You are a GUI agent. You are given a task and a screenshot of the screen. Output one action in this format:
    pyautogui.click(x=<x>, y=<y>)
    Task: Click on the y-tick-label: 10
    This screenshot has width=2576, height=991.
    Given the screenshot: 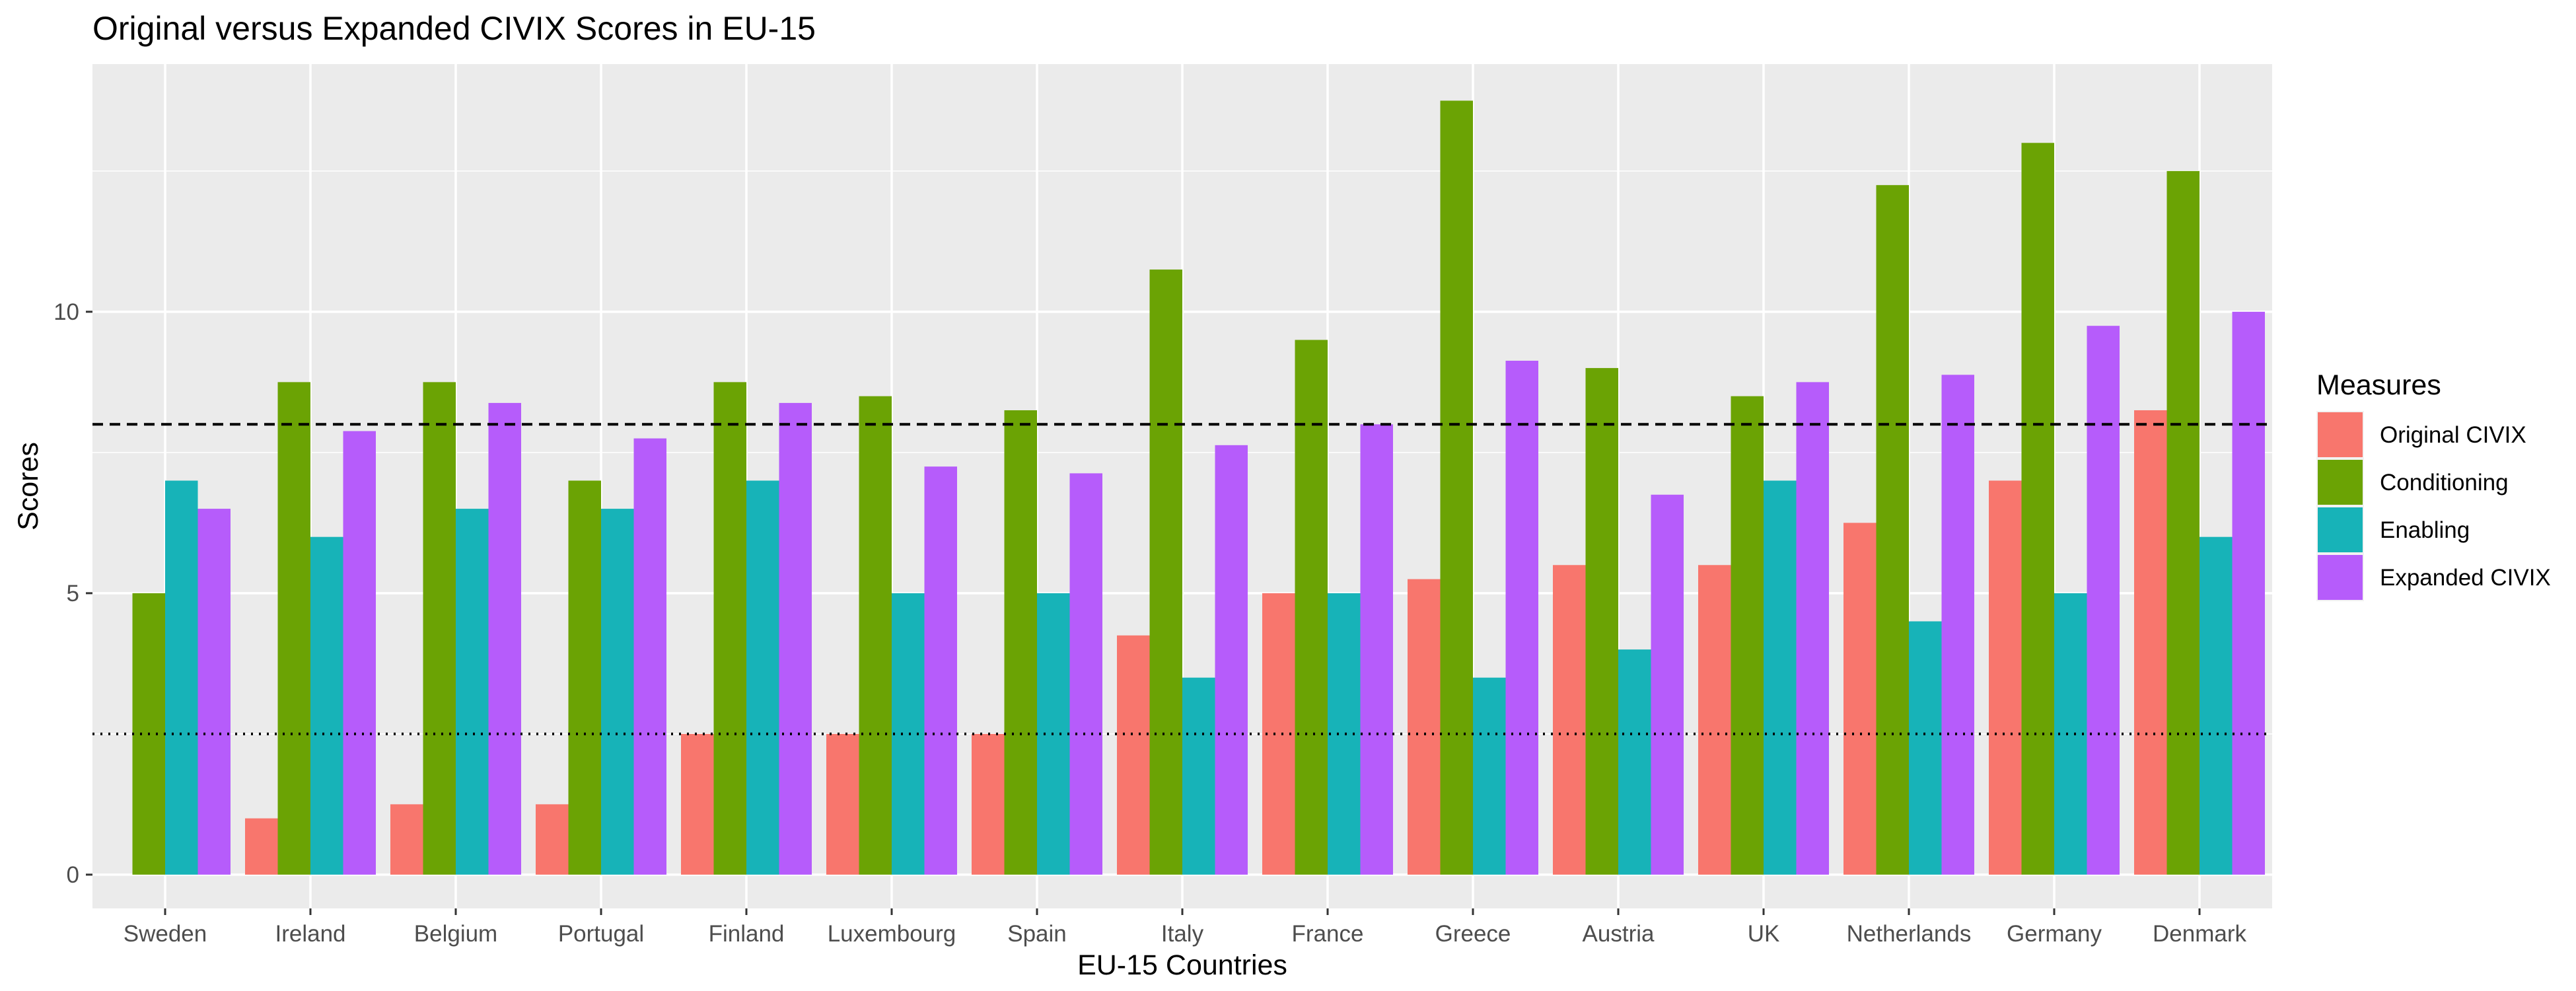 What is the action you would take?
    pyautogui.click(x=66, y=312)
    